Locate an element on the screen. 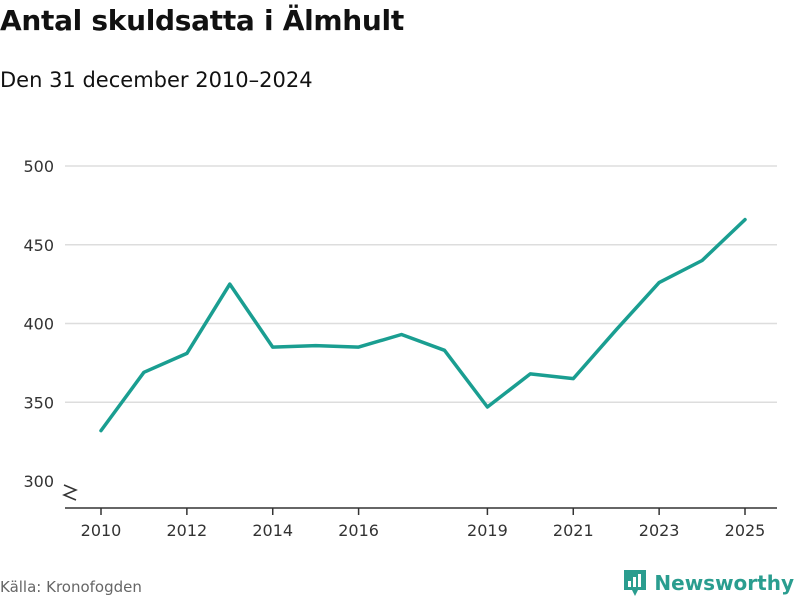  x-tick-label: 2021 is located at coordinates (573, 530).